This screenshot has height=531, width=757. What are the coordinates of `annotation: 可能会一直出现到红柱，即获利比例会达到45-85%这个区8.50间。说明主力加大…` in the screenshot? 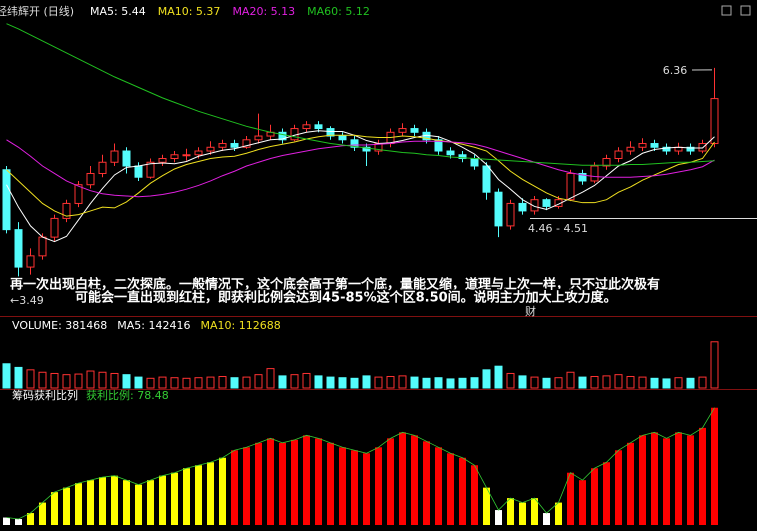 It's located at (346, 298).